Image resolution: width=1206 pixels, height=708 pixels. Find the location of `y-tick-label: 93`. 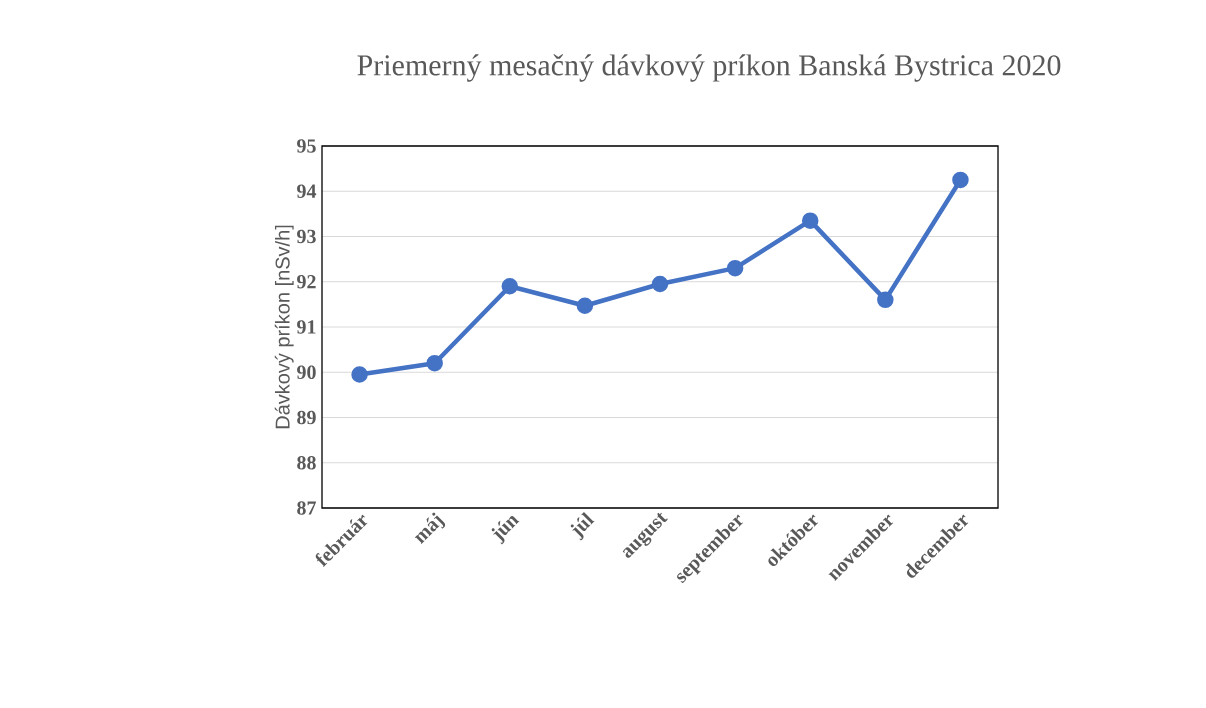

y-tick-label: 93 is located at coordinates (306, 236).